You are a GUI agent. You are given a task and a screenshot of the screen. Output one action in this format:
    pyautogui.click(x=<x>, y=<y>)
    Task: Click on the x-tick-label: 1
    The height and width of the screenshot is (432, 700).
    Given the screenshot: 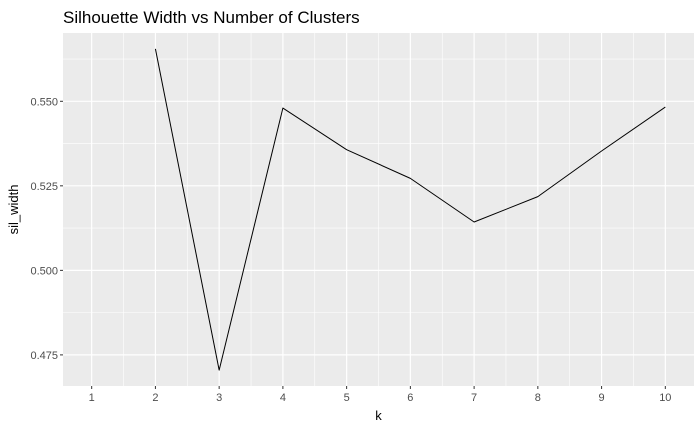 What is the action you would take?
    pyautogui.click(x=92, y=398)
    